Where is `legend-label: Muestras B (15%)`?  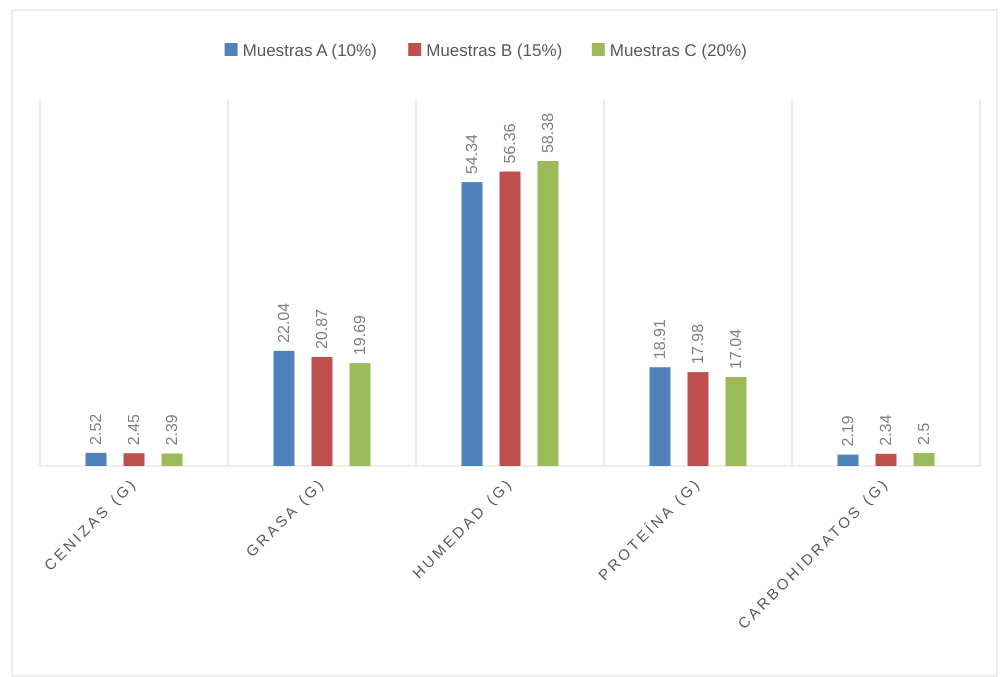
legend-label: Muestras B (15%) is located at coordinates (494, 50).